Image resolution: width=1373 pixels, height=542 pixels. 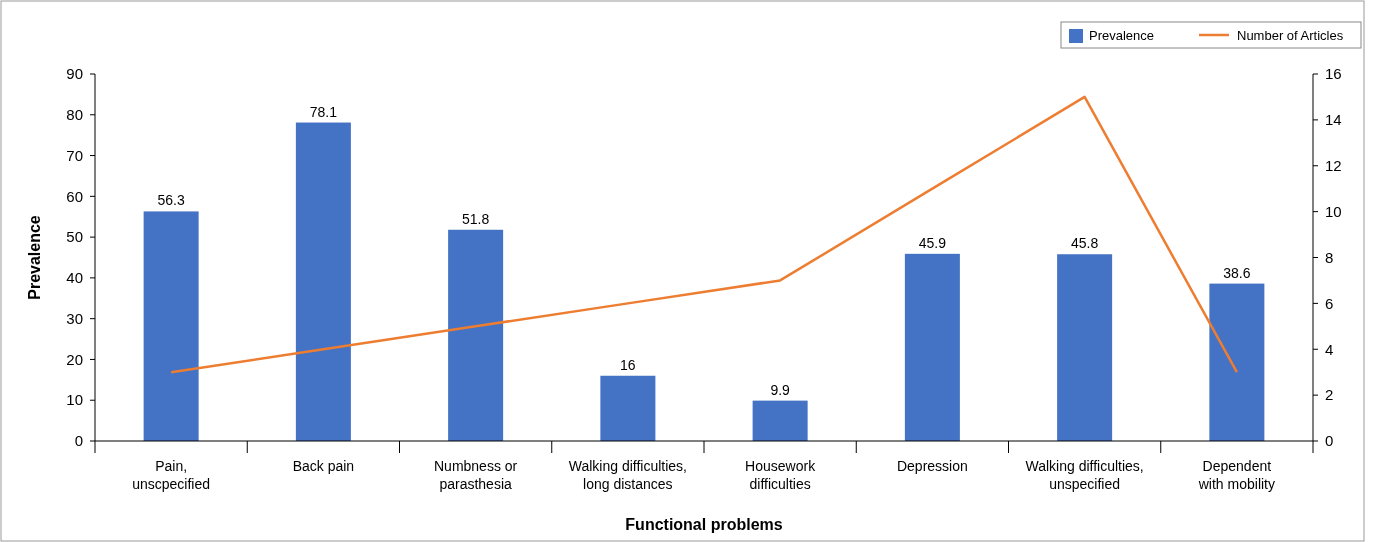 I want to click on legend-label: Number of Articles, so click(x=1290, y=35).